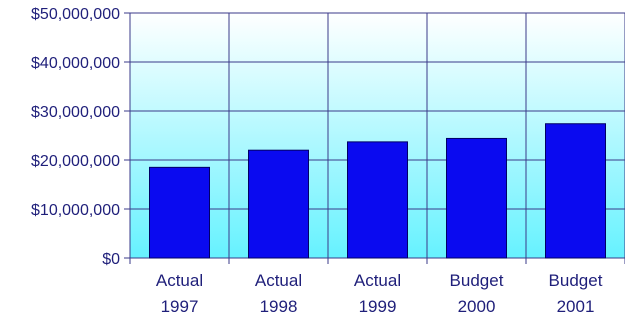 The width and height of the screenshot is (625, 326). Describe the element at coordinates (75, 161) in the screenshot. I see `y-tick-label: $20,000,000` at that location.